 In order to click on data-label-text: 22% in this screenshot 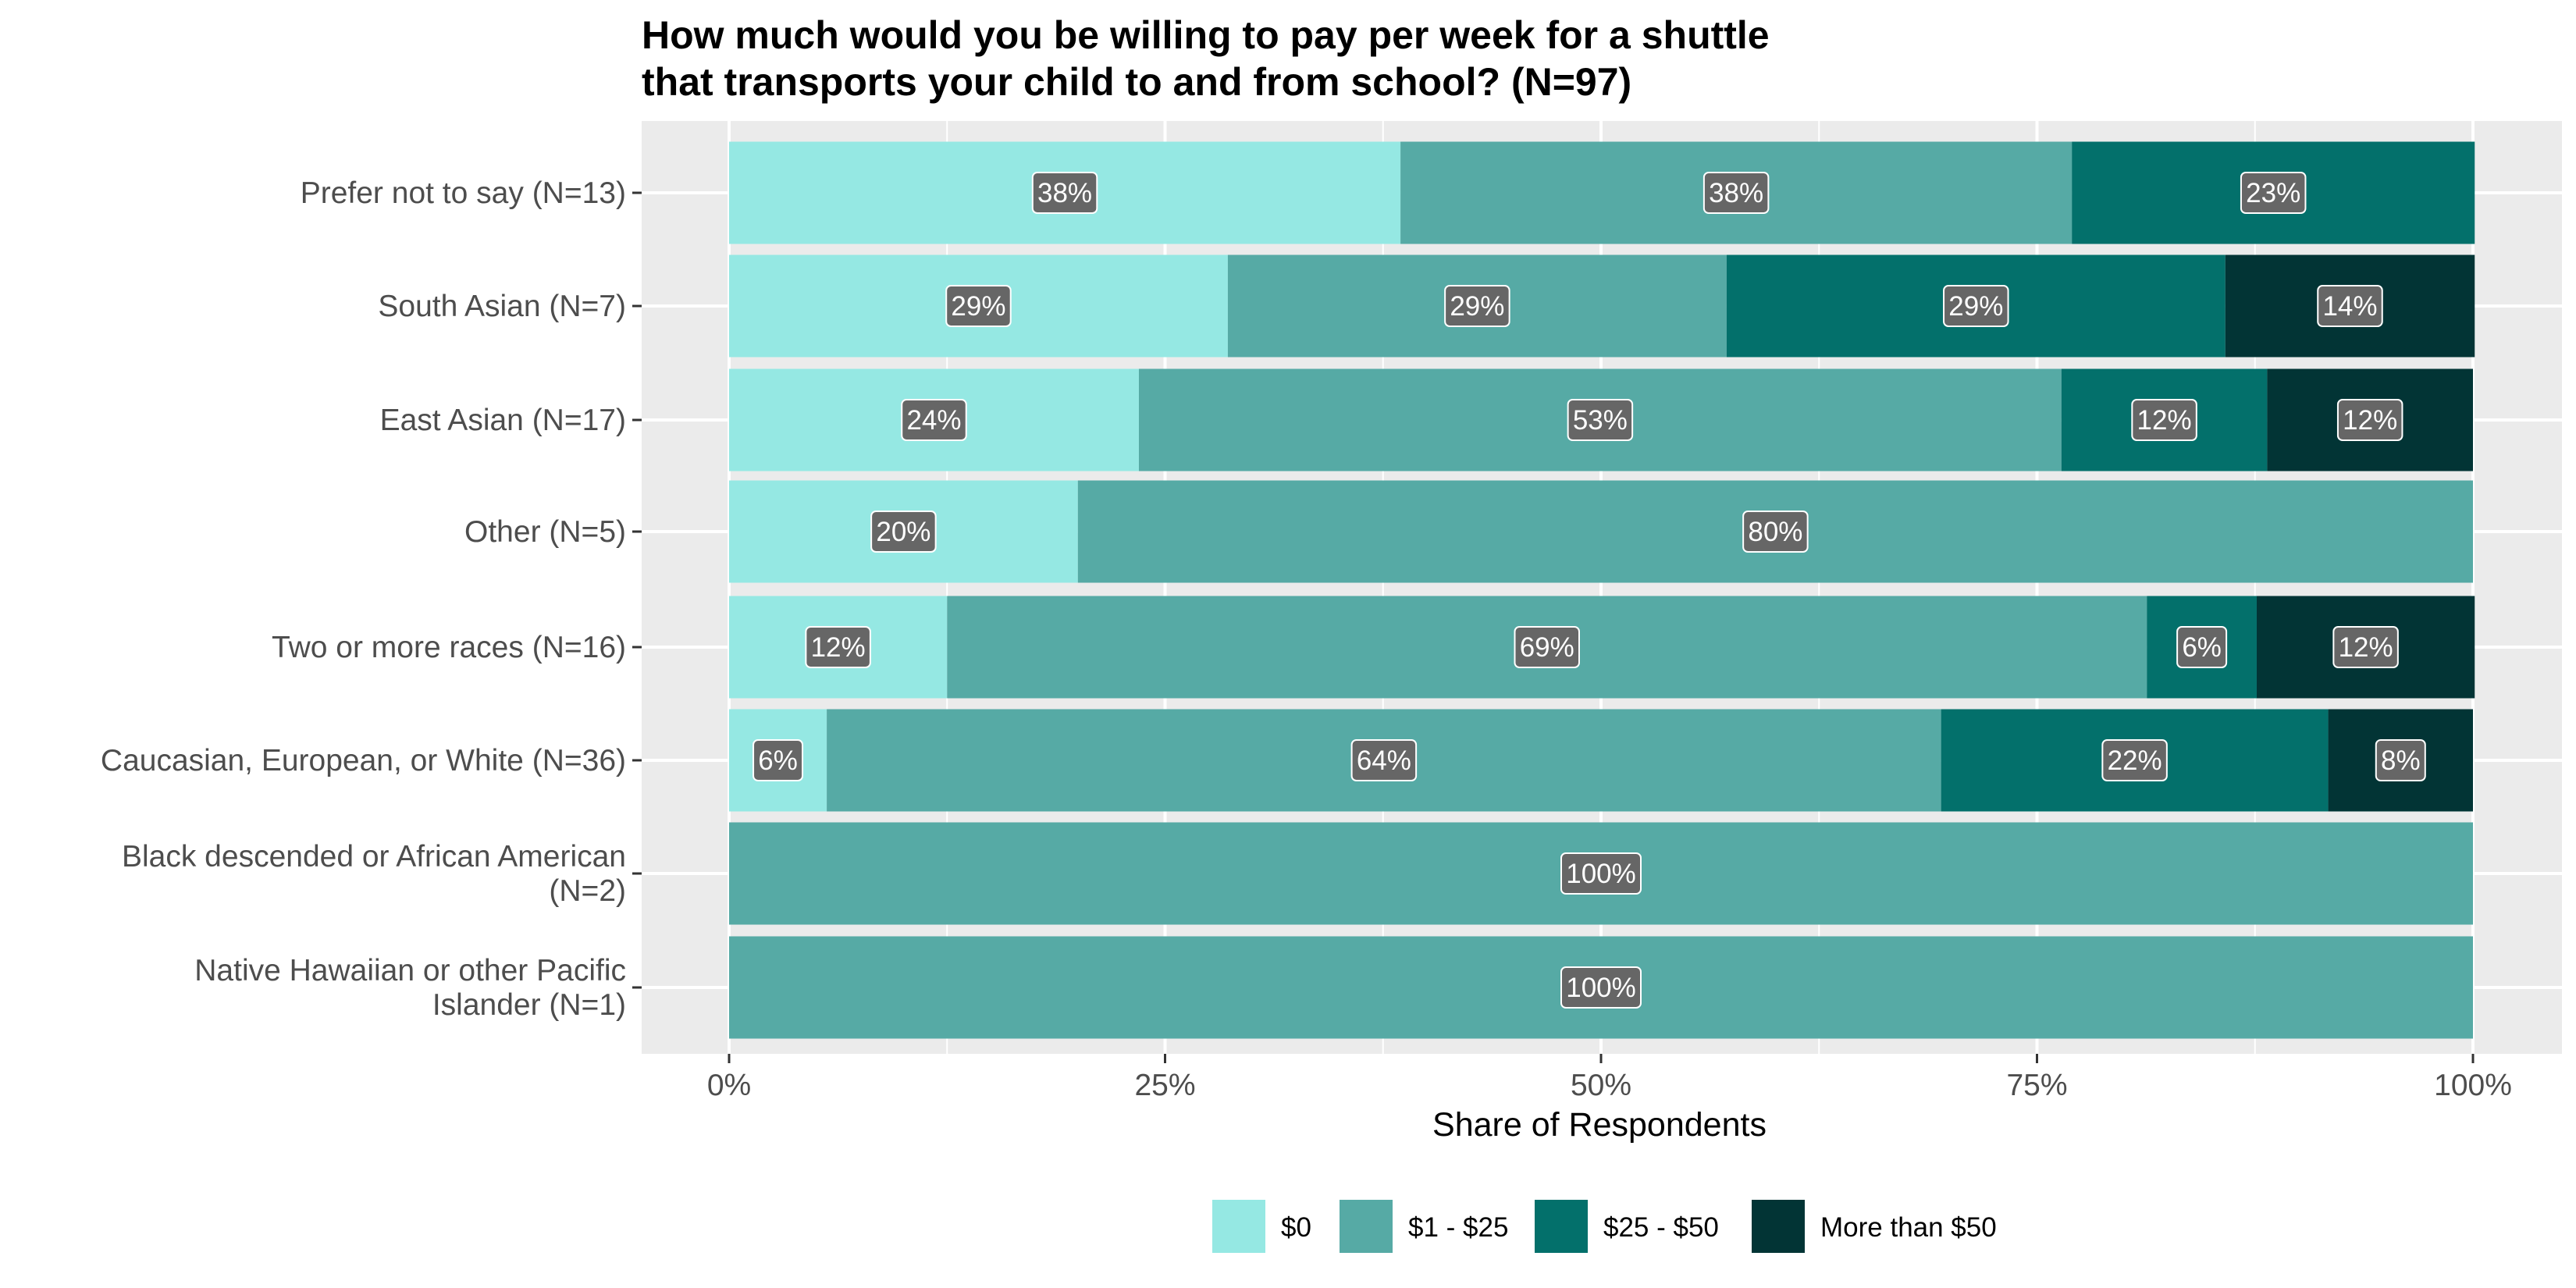, I will do `click(2135, 760)`.